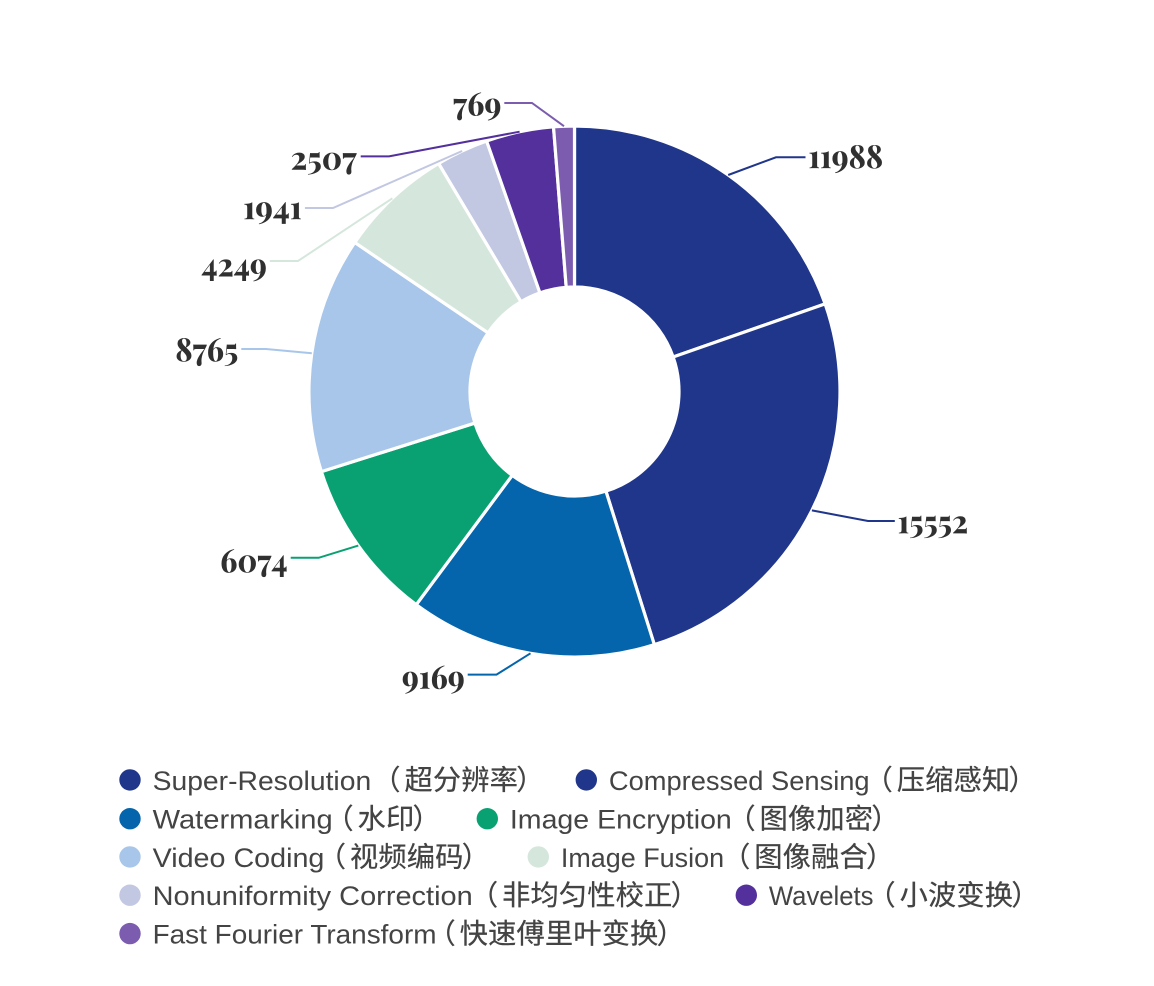 Image resolution: width=1154 pixels, height=986 pixels. I want to click on svg-text: Compressed Sensing, so click(739, 781).